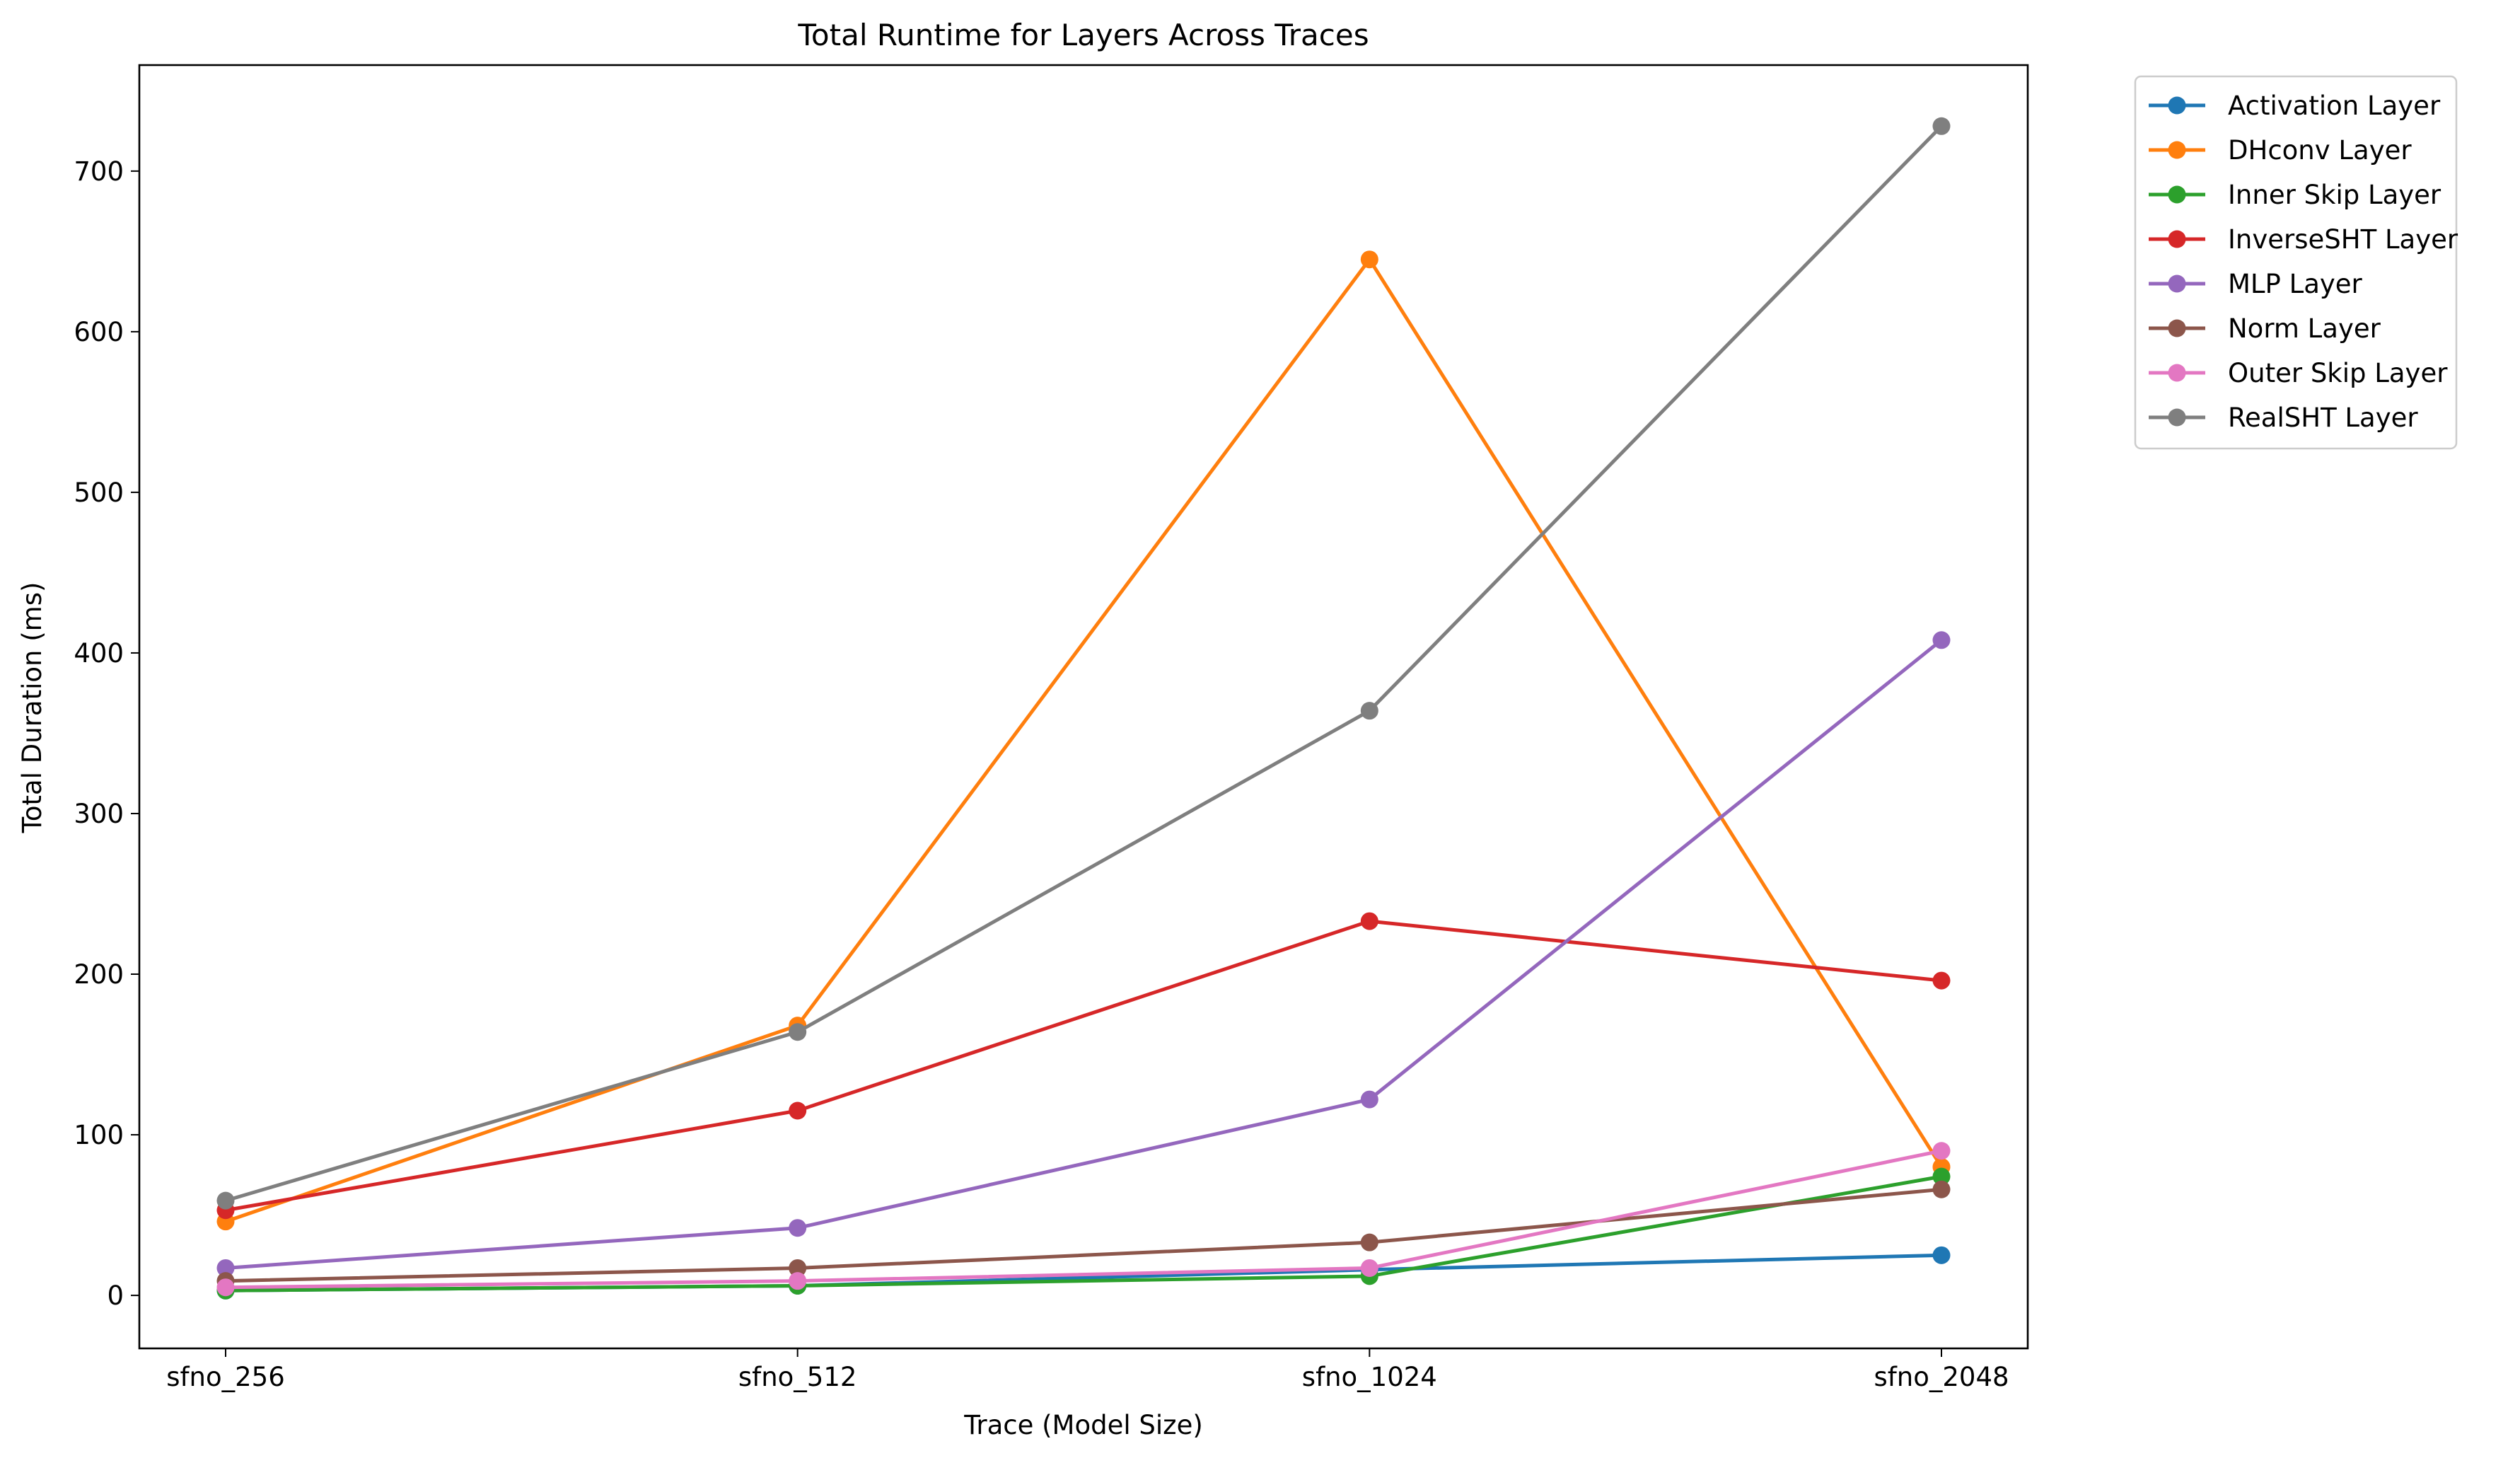  Describe the element at coordinates (2304, 328) in the screenshot. I see `legend-label: Norm Layer` at that location.